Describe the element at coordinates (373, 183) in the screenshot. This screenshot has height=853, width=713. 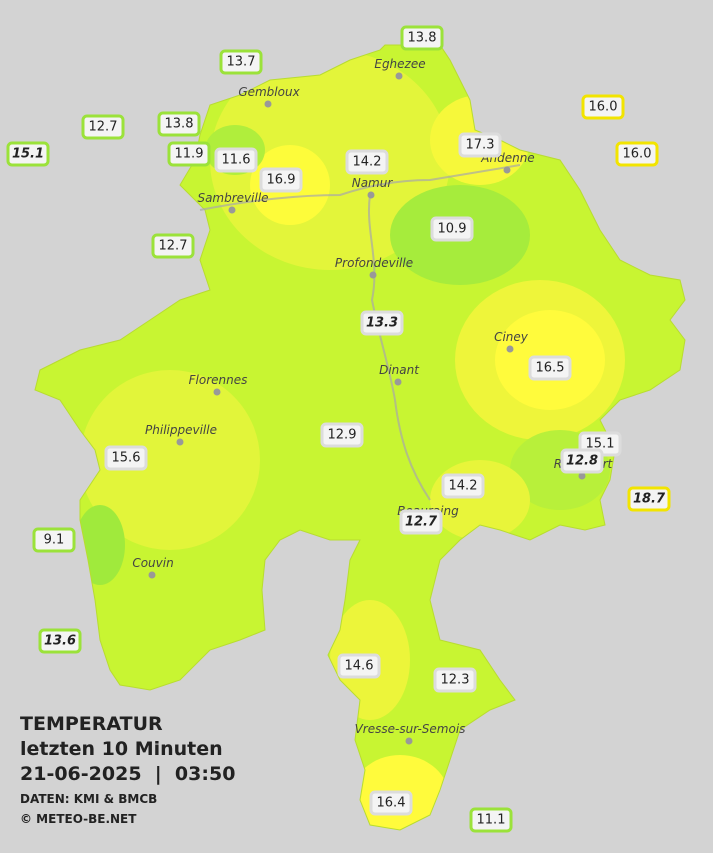
I see `city-label: Namur` at that location.